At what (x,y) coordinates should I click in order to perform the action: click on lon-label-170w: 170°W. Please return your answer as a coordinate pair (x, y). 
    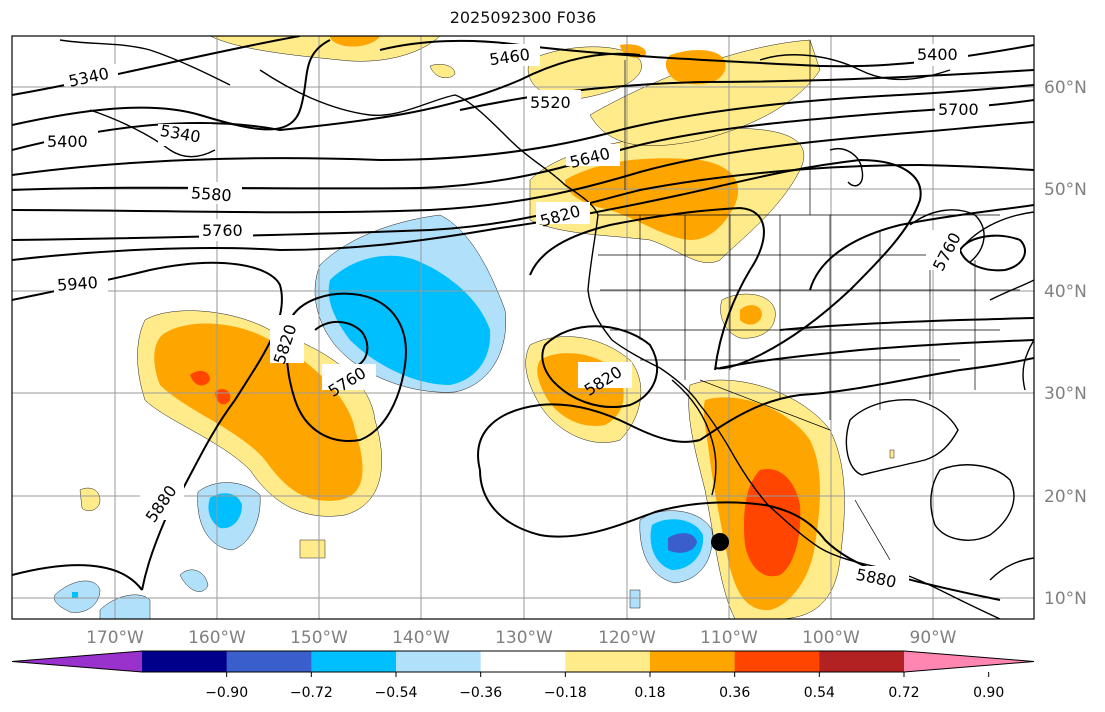
    Looking at the image, I should click on (115, 638).